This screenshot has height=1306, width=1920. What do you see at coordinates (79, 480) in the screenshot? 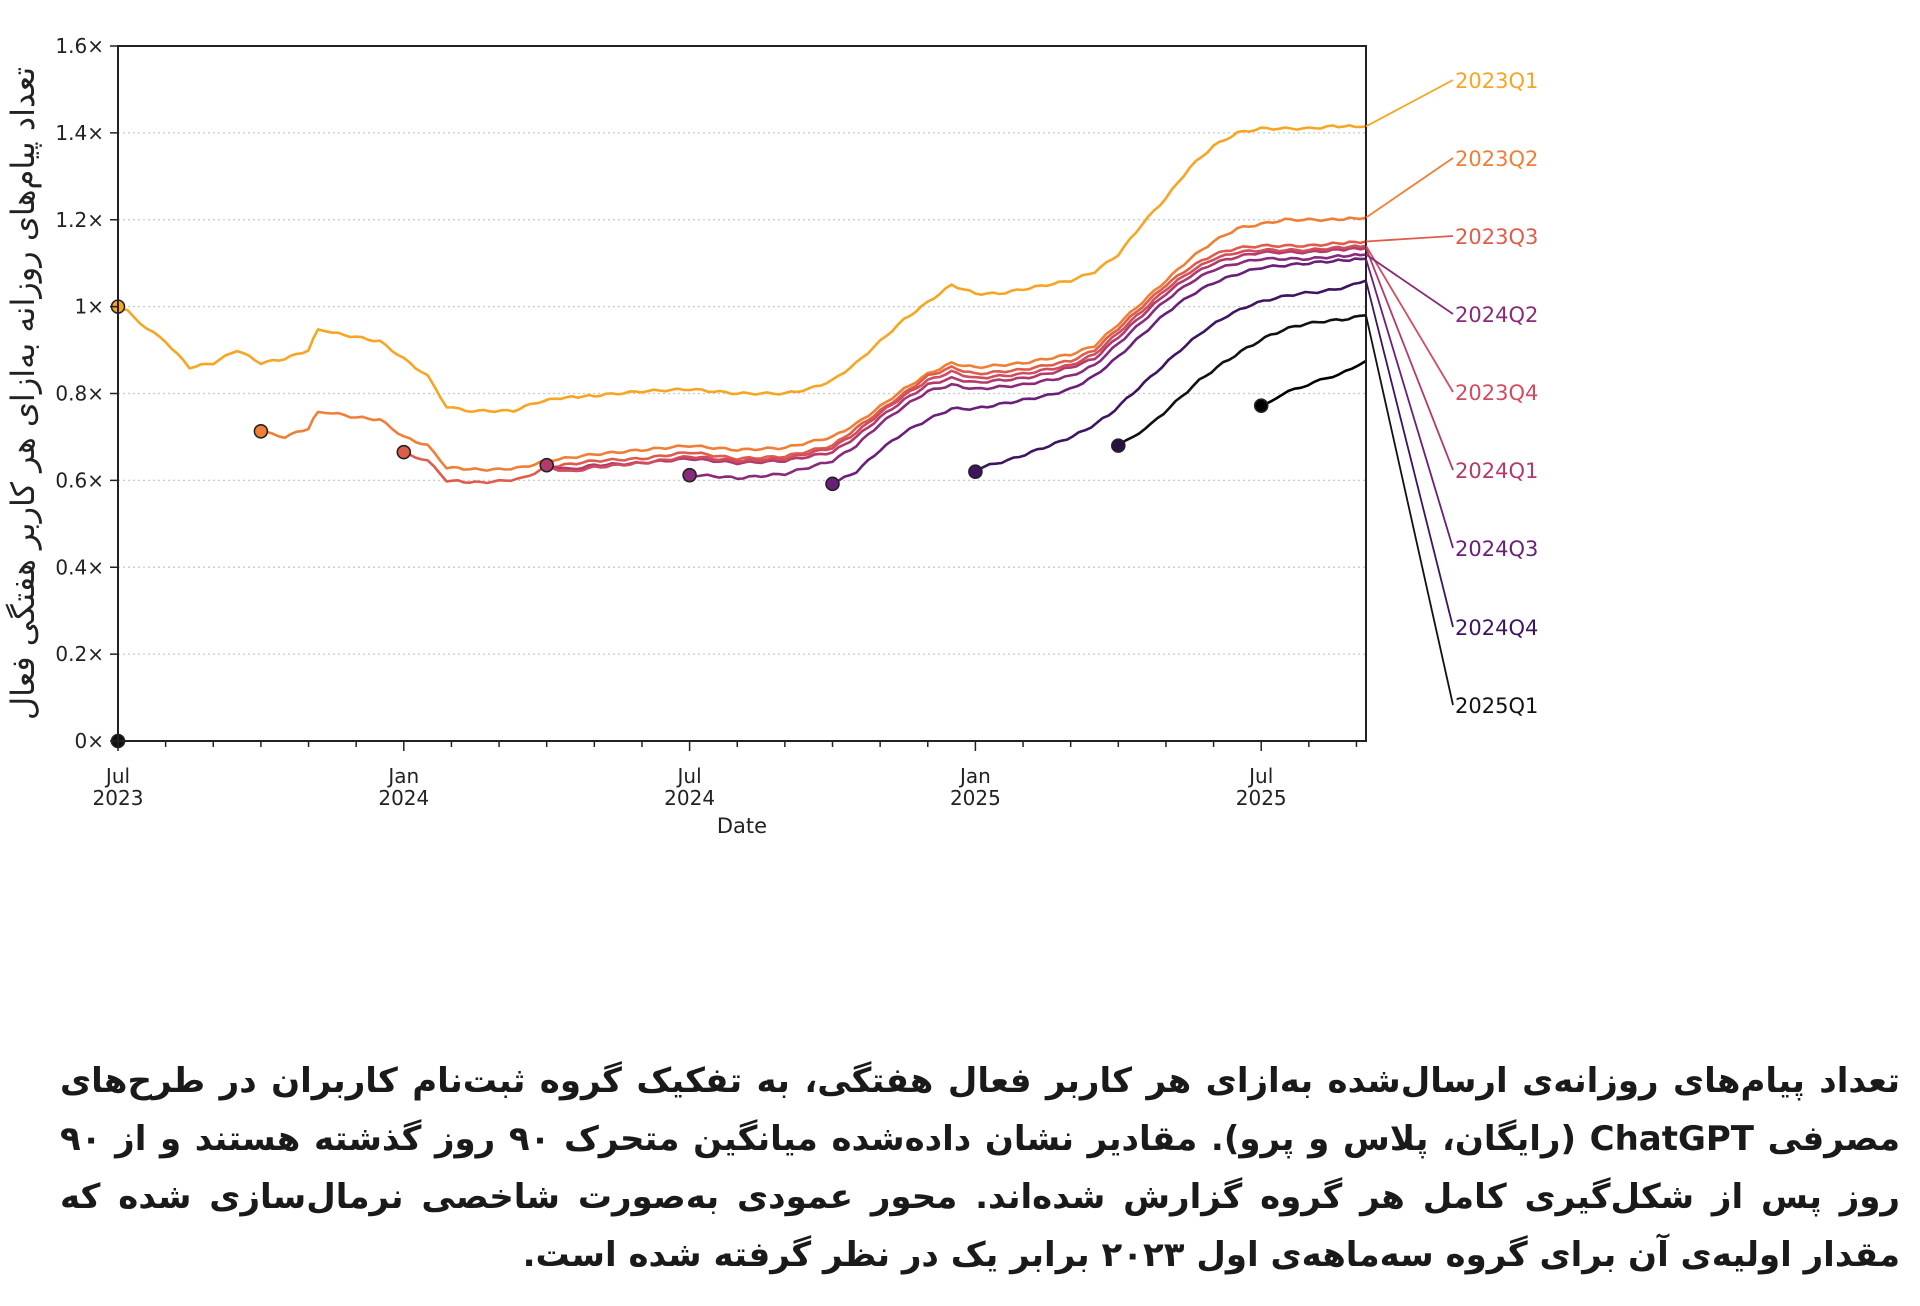
I see `y-tick-label: 0.6×` at bounding box center [79, 480].